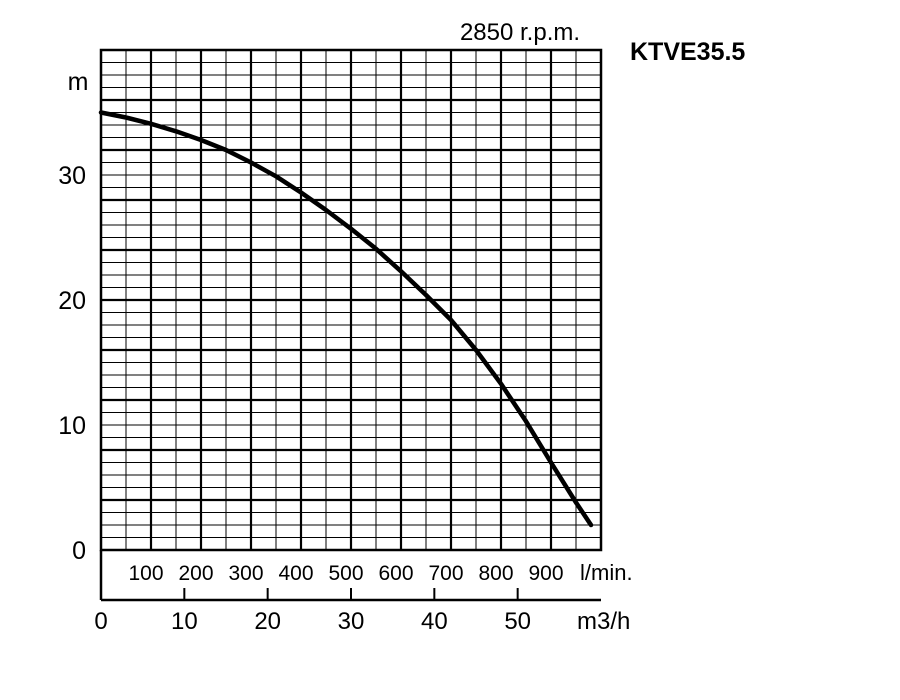 This screenshot has width=900, height=700. Describe the element at coordinates (309, 594) in the screenshot. I see `m3h-tick-marks` at that location.